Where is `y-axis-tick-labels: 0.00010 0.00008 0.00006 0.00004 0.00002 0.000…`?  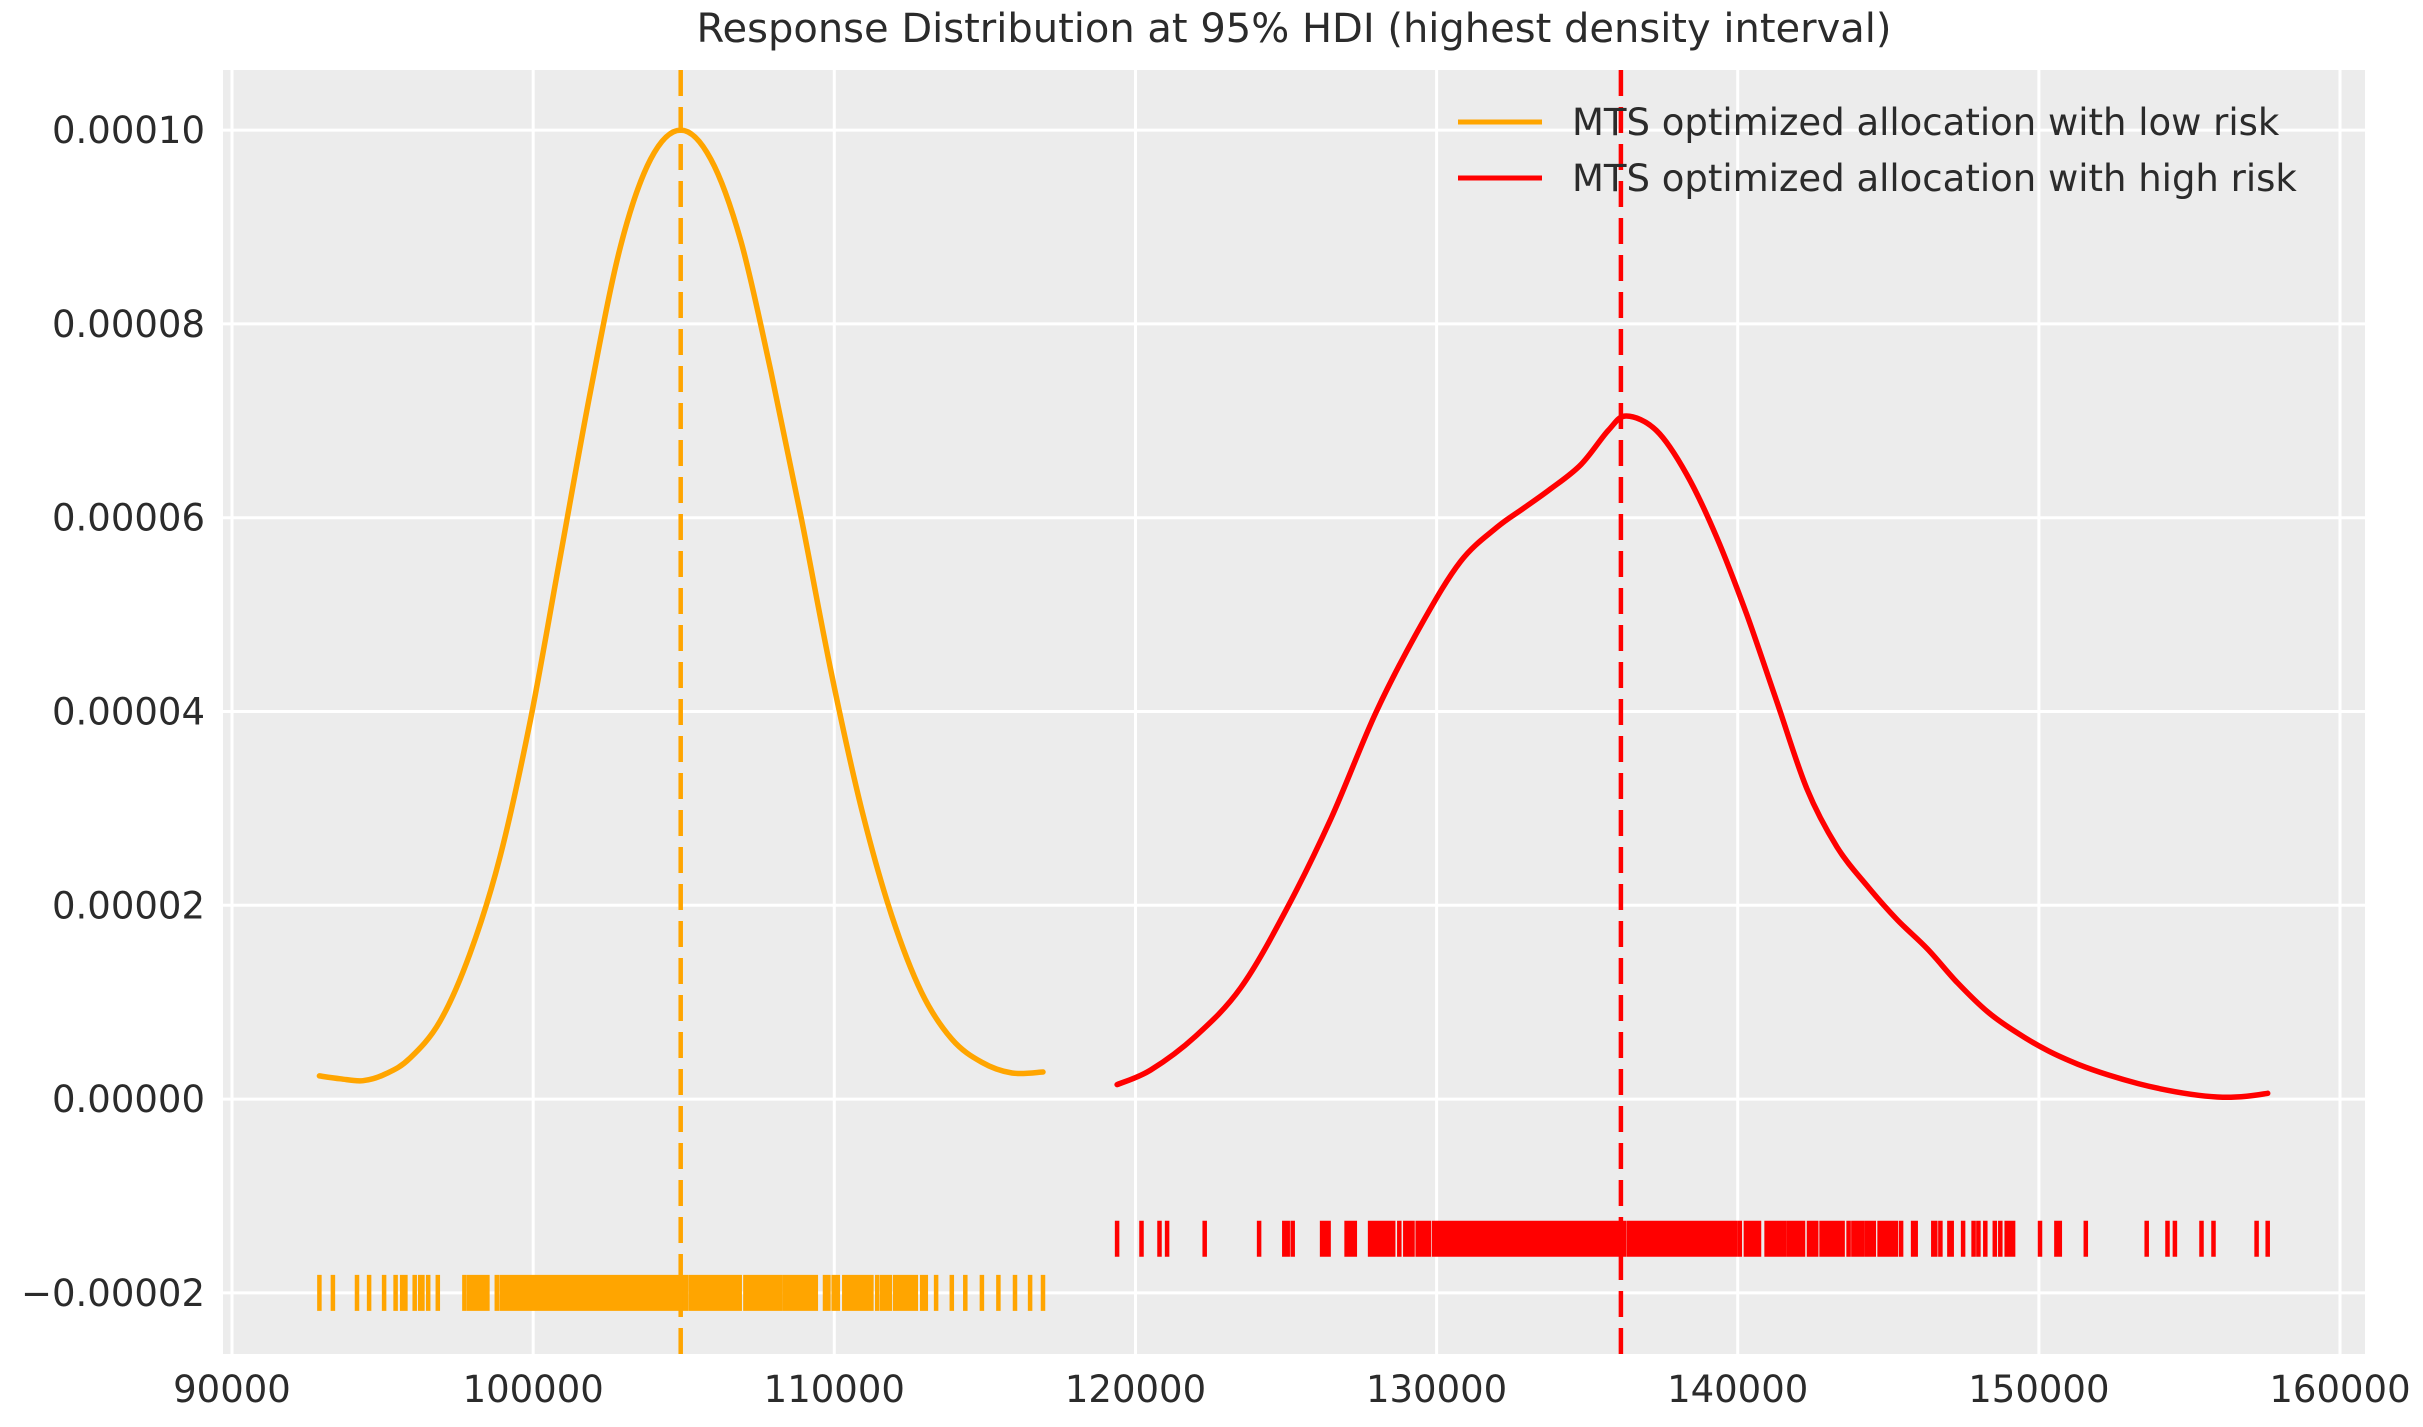 y-axis-tick-labels: 0.00010 0.00008 0.00006 0.00004 0.00002 0.000… is located at coordinates (113, 712).